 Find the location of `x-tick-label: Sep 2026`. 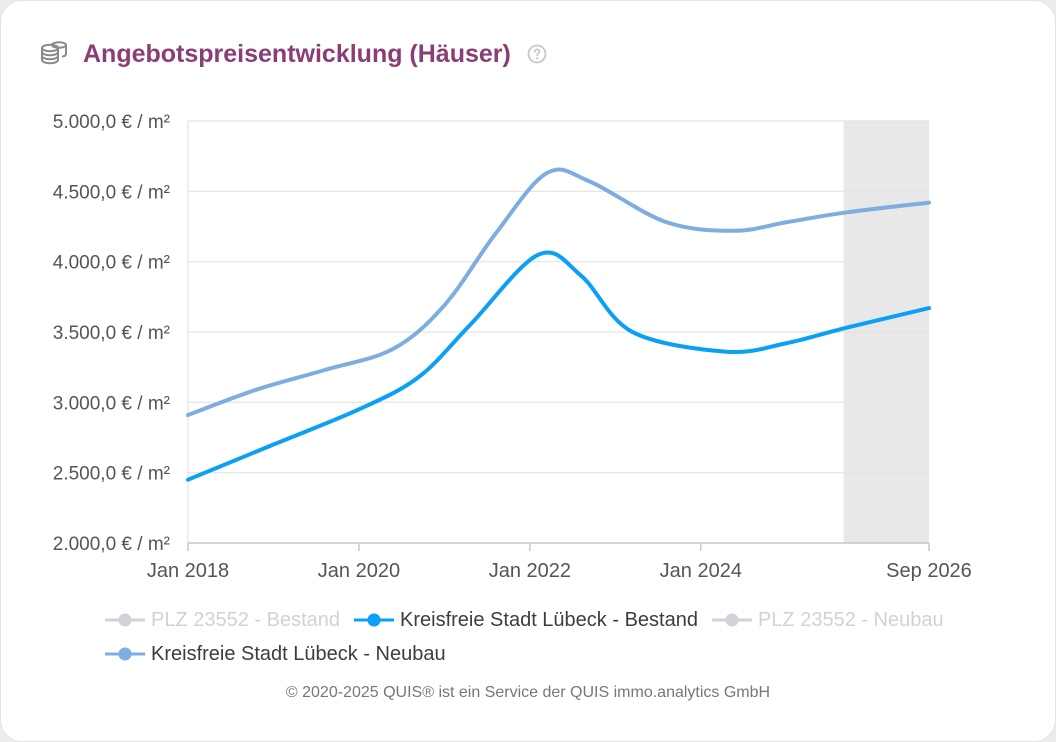

x-tick-label: Sep 2026 is located at coordinates (929, 571).